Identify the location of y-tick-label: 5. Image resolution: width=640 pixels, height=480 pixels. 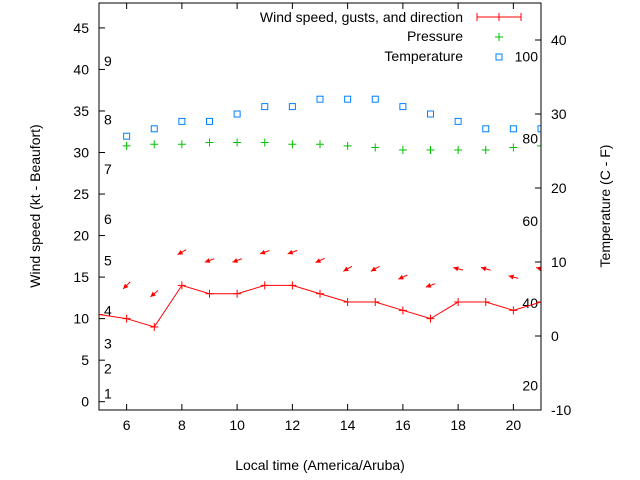
(85, 360).